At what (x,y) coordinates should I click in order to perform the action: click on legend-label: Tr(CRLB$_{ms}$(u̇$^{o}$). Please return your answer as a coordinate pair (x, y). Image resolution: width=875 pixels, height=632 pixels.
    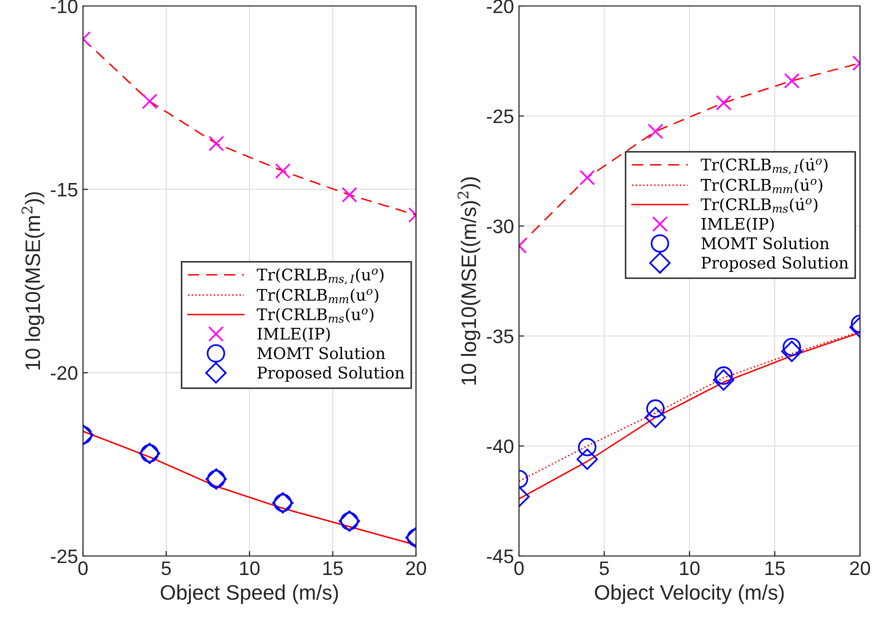
    Looking at the image, I should click on (759, 205).